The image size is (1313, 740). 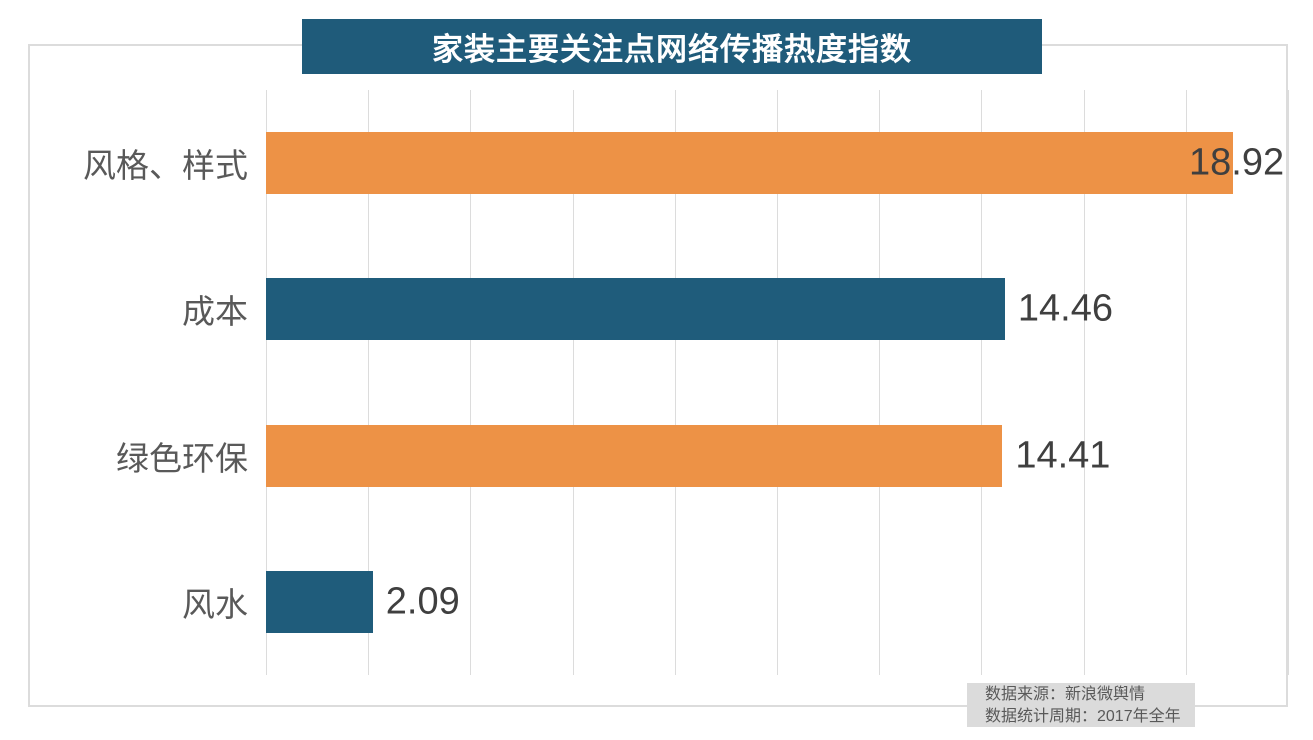 What do you see at coordinates (1063, 455) in the screenshot?
I see `value-label: 14.41` at bounding box center [1063, 455].